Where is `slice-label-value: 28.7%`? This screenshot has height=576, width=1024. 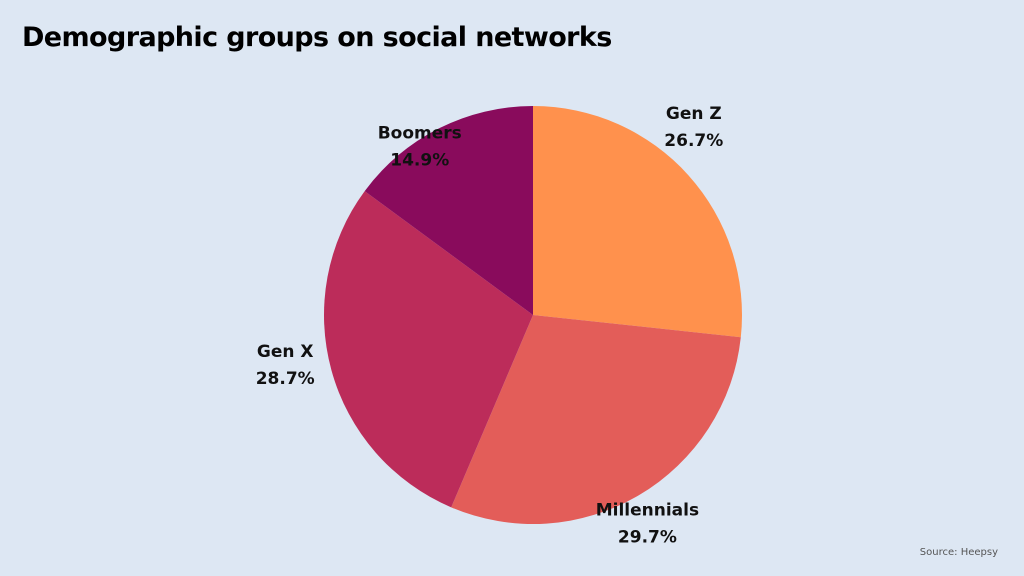
slice-label-value: 28.7% is located at coordinates (285, 379).